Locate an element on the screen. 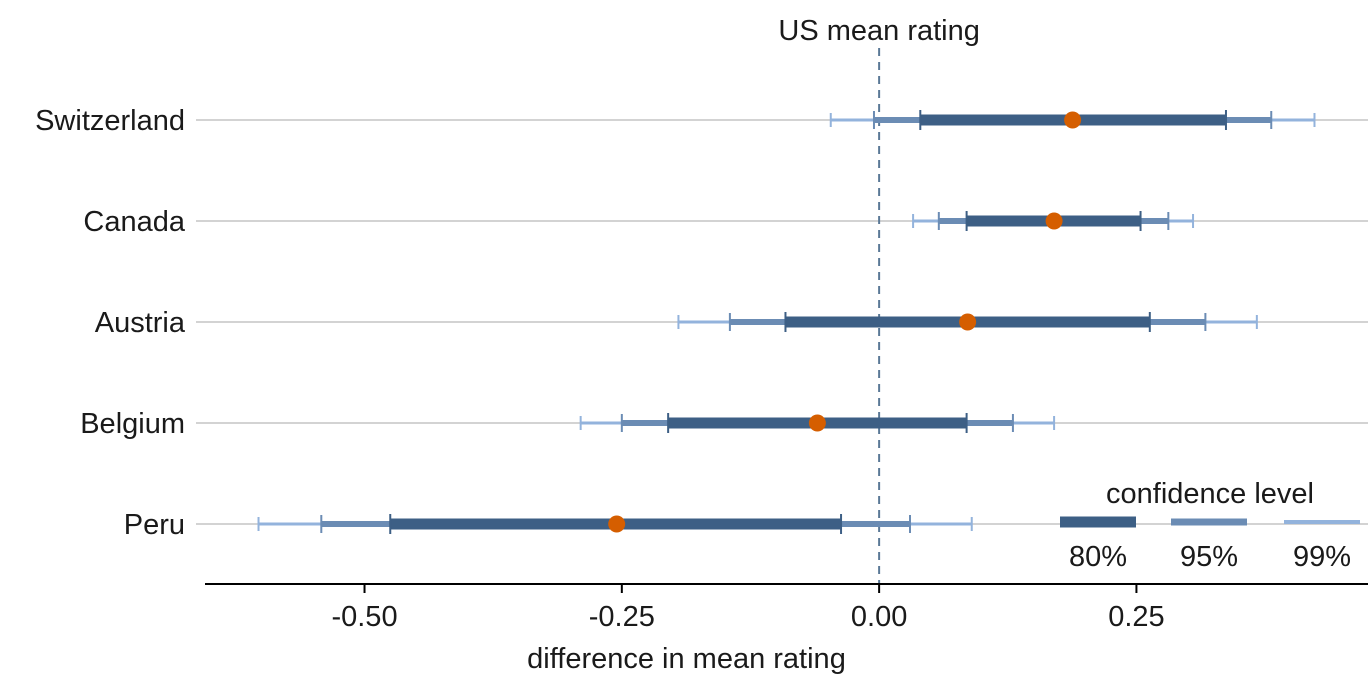 This screenshot has width=1371, height=685. x-tick-label-0: -0.50 is located at coordinates (364, 617).